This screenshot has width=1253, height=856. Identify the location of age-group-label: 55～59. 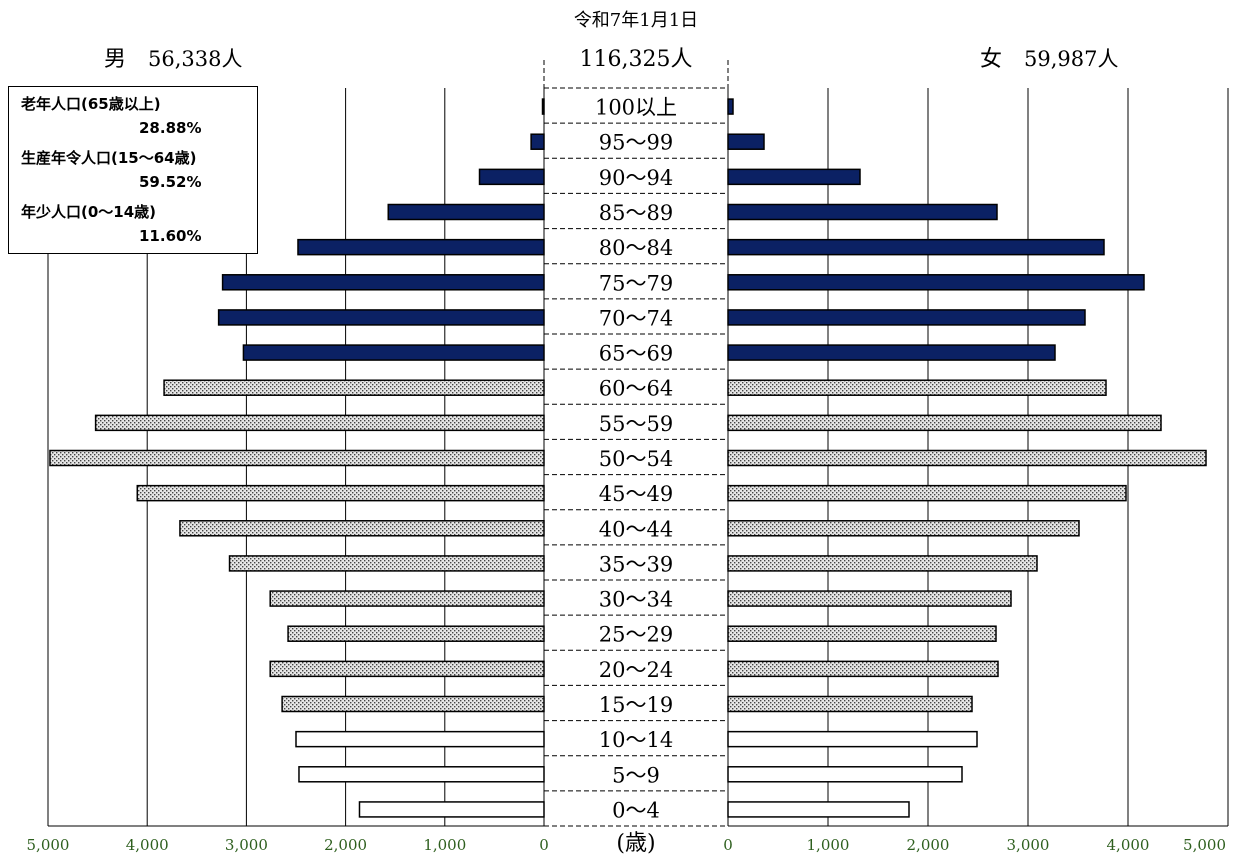
(636, 424).